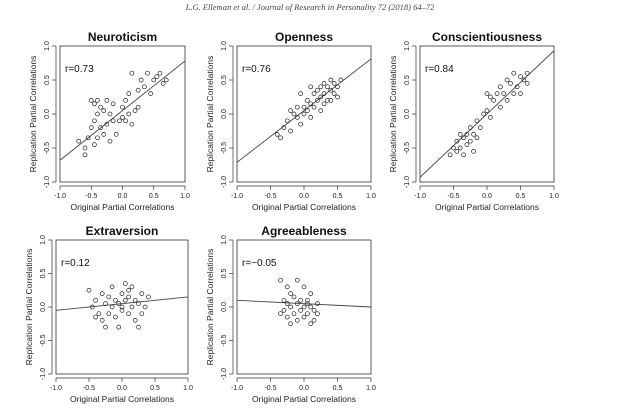 The image size is (620, 419). What do you see at coordinates (487, 196) in the screenshot?
I see `x-tick-label: 0.0` at bounding box center [487, 196].